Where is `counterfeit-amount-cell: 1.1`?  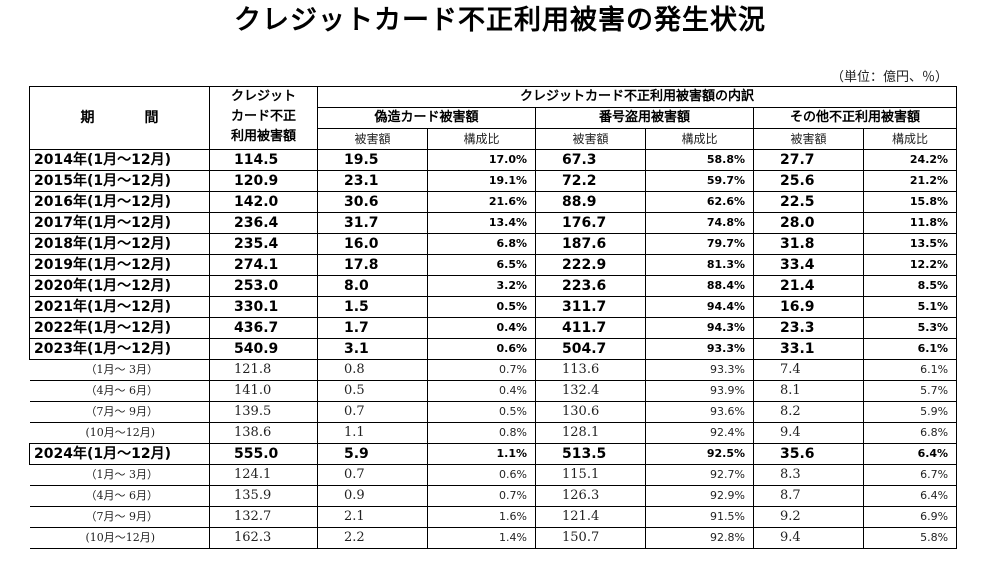 counterfeit-amount-cell: 1.1 is located at coordinates (372, 433).